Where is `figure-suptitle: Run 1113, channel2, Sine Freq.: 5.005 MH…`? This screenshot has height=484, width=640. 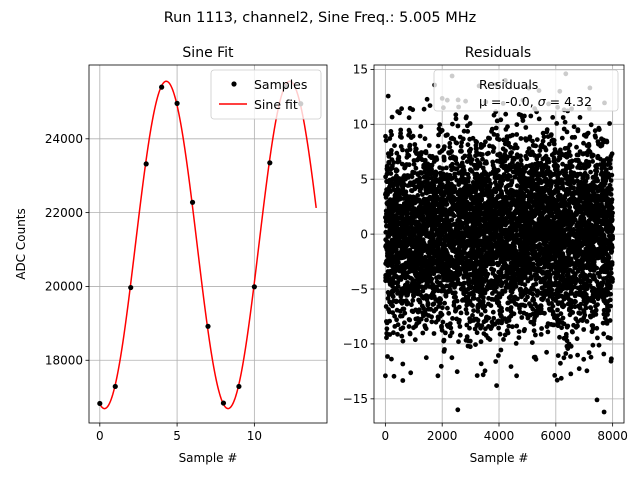
figure-suptitle: Run 1113, channel2, Sine Freq.: 5.005 MH… is located at coordinates (320, 18).